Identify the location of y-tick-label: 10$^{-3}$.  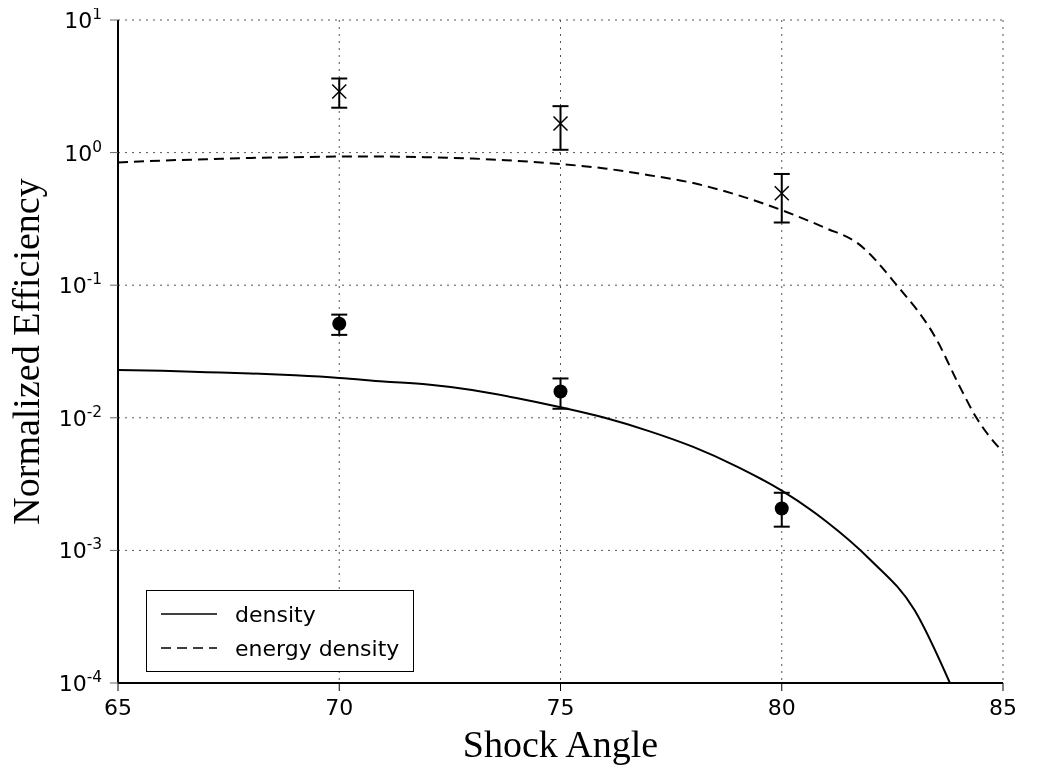
(80, 549).